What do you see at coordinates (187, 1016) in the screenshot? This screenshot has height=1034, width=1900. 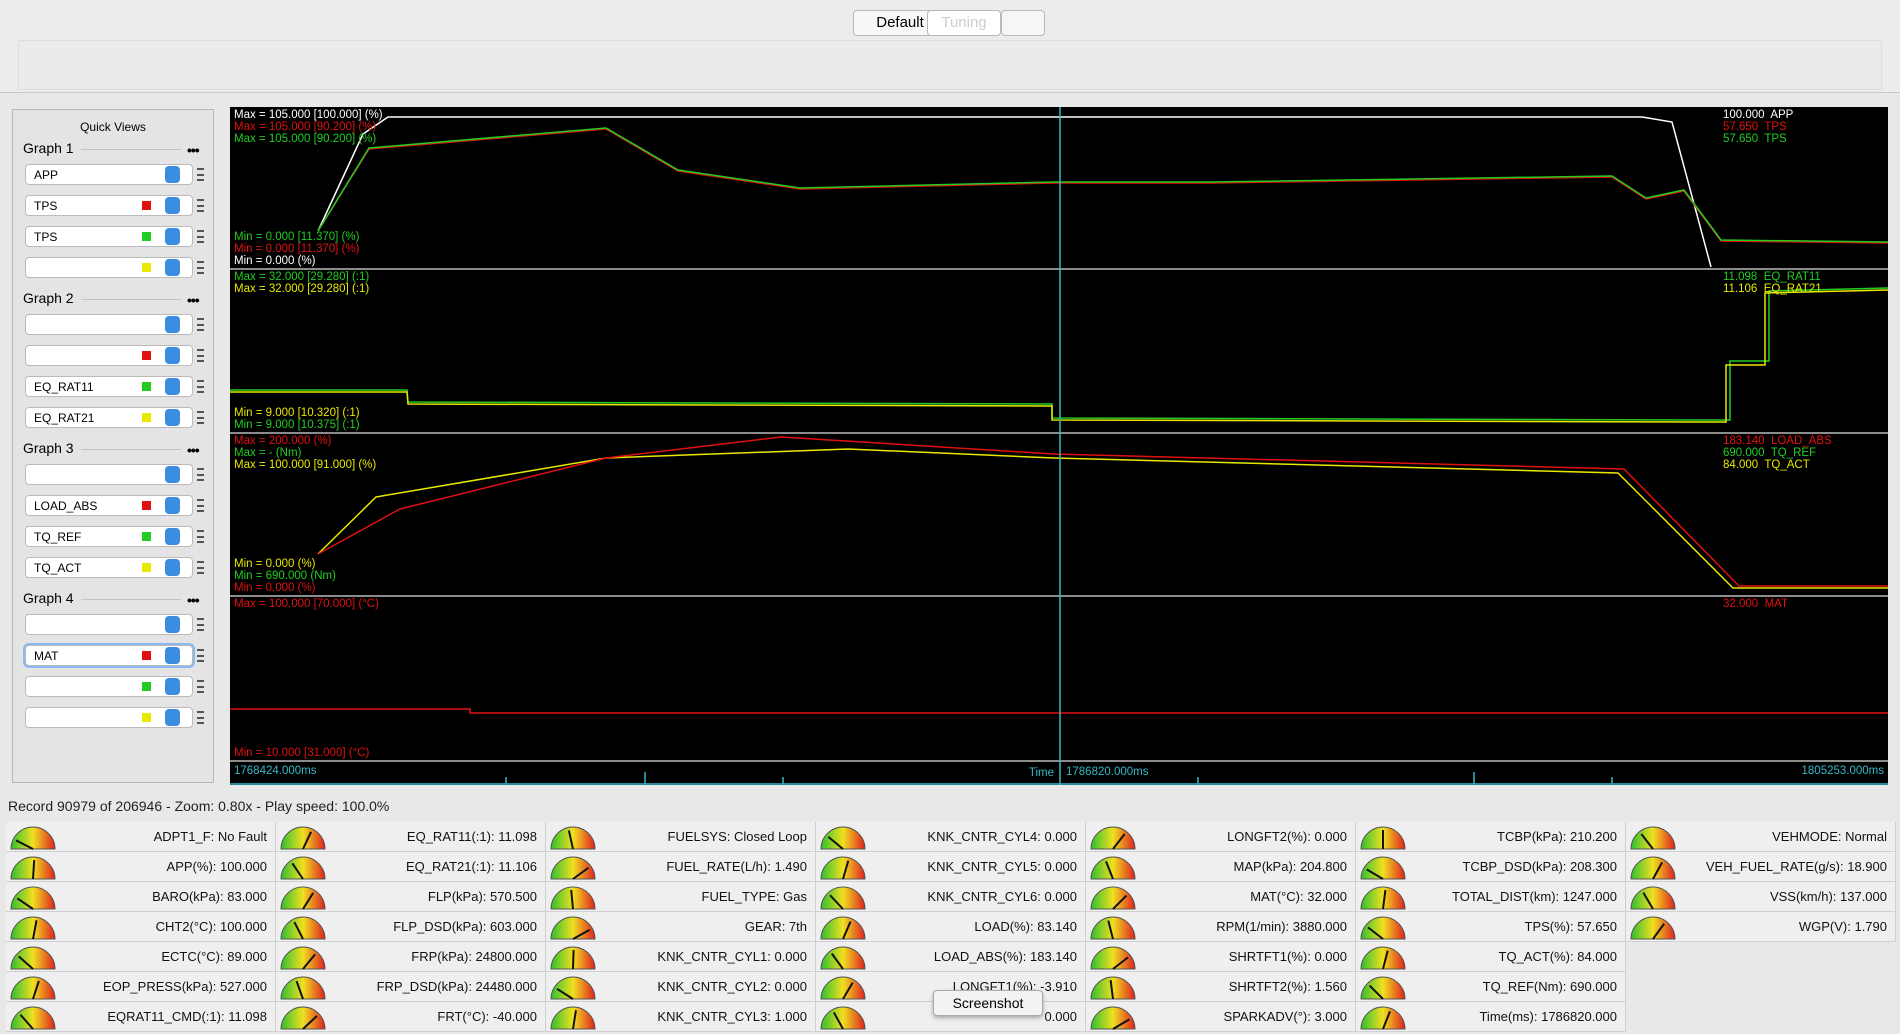 I see `gauge-label: EQRAT11_CMD(:1): 11.098` at bounding box center [187, 1016].